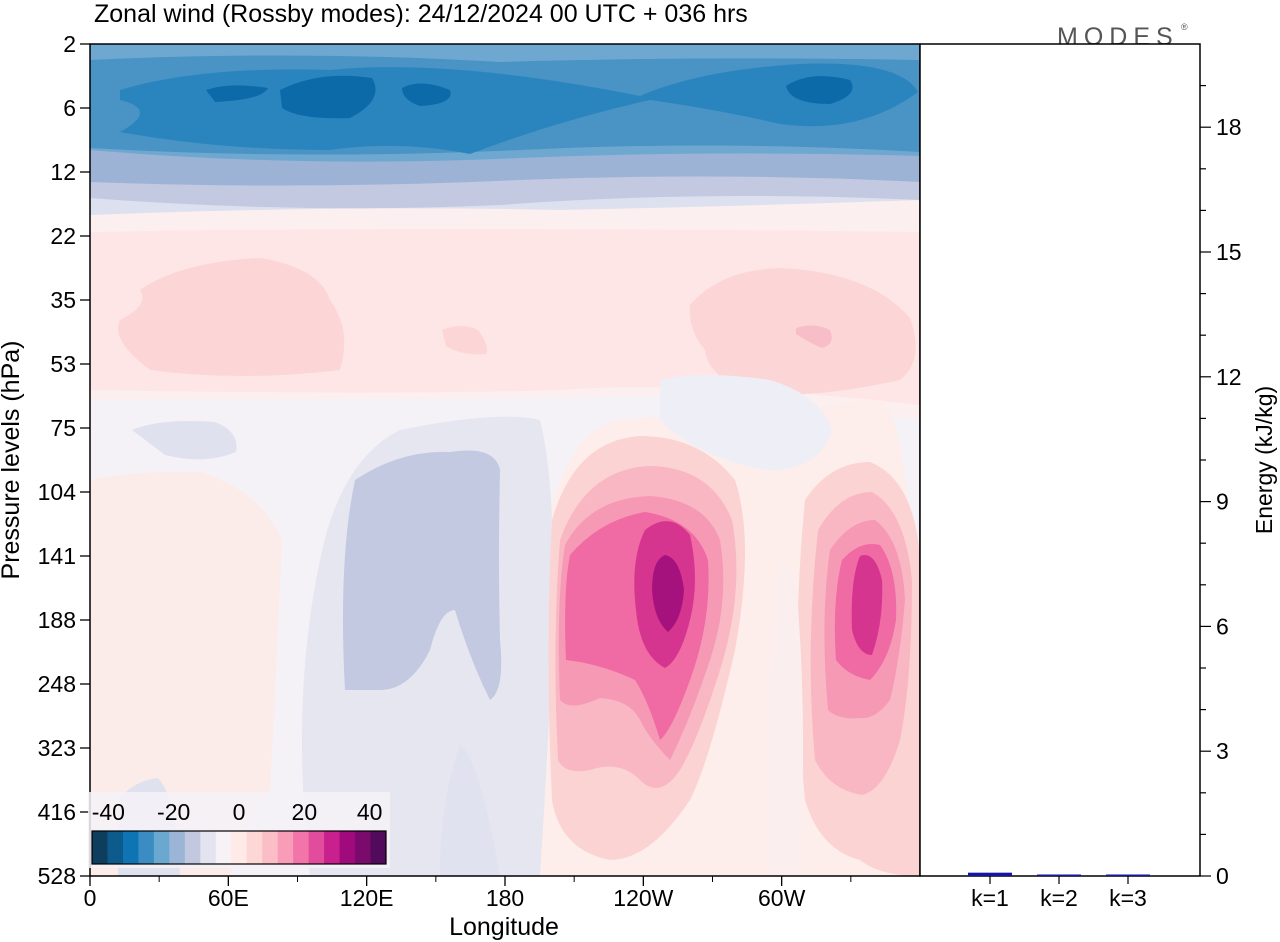 This screenshot has width=1280, height=942. Describe the element at coordinates (1222, 626) in the screenshot. I see `energy-tick-label: 6` at that location.